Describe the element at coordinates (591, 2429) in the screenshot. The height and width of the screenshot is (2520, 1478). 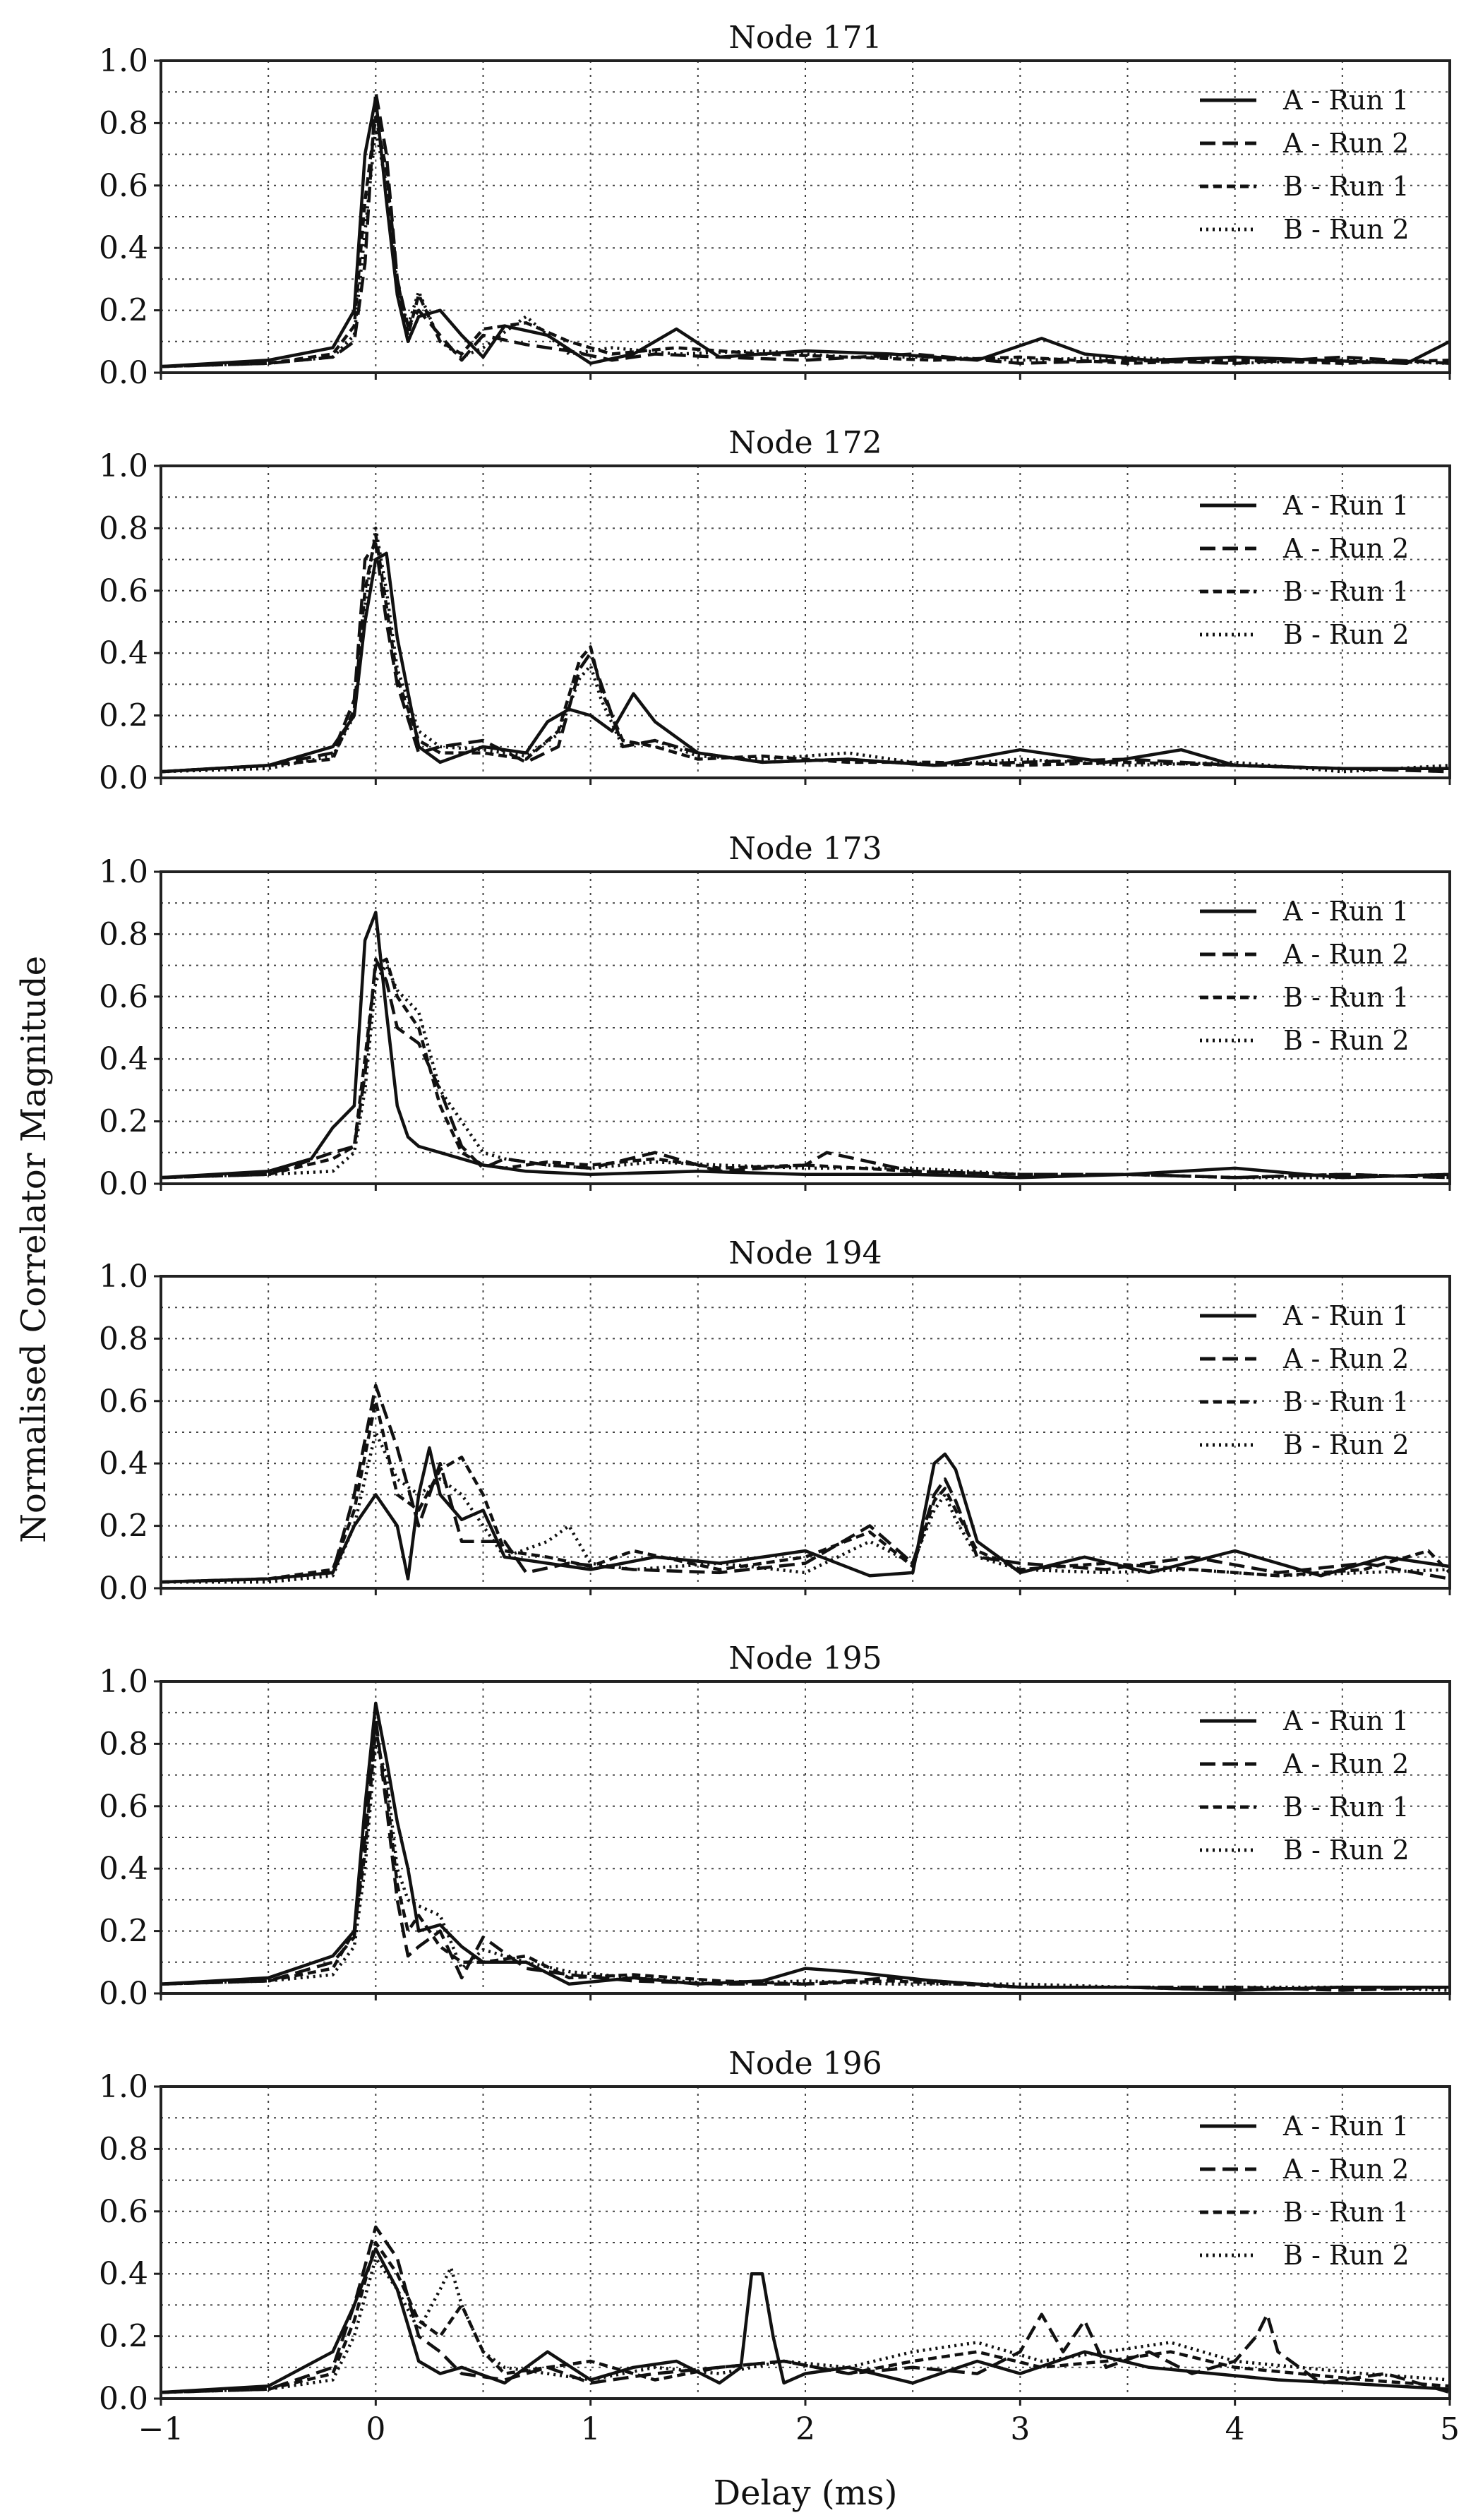
I see `x-tick-label: 1` at that location.